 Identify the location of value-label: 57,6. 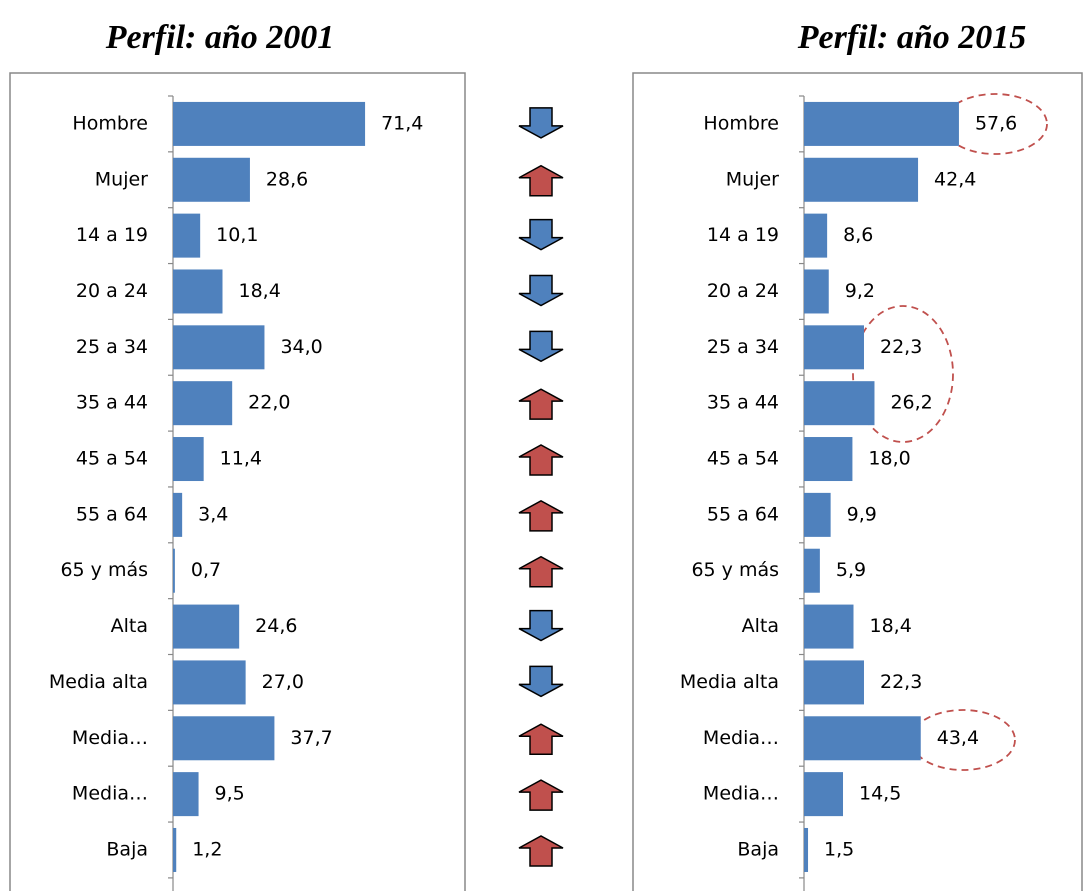
(996, 123).